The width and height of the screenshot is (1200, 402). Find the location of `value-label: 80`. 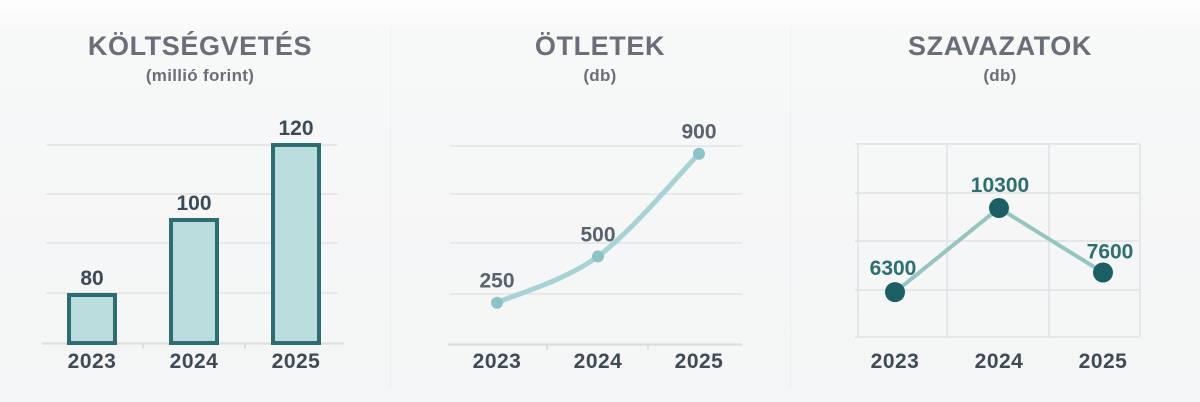

value-label: 80 is located at coordinates (91, 278).